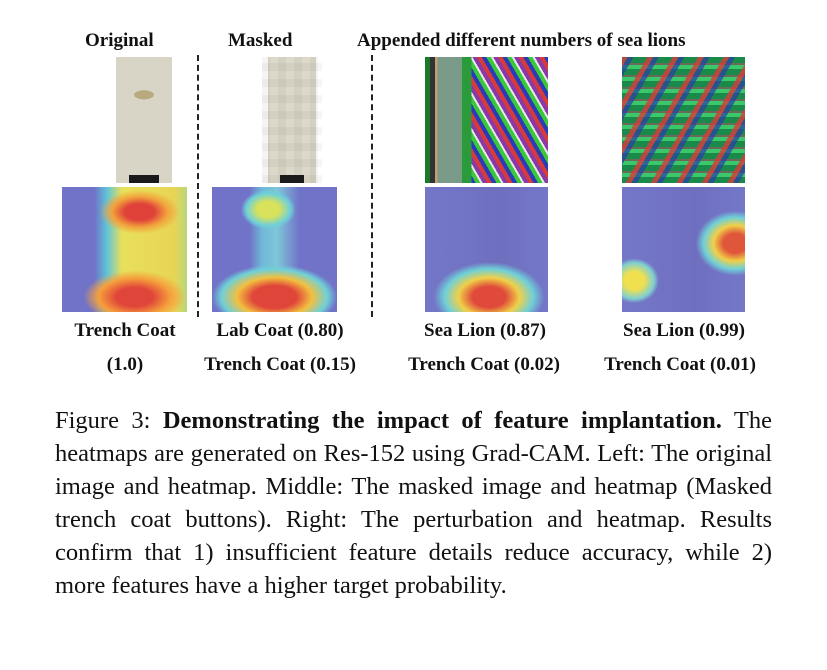 This screenshot has height=670, width=827. I want to click on header-original: Original, so click(119, 40).